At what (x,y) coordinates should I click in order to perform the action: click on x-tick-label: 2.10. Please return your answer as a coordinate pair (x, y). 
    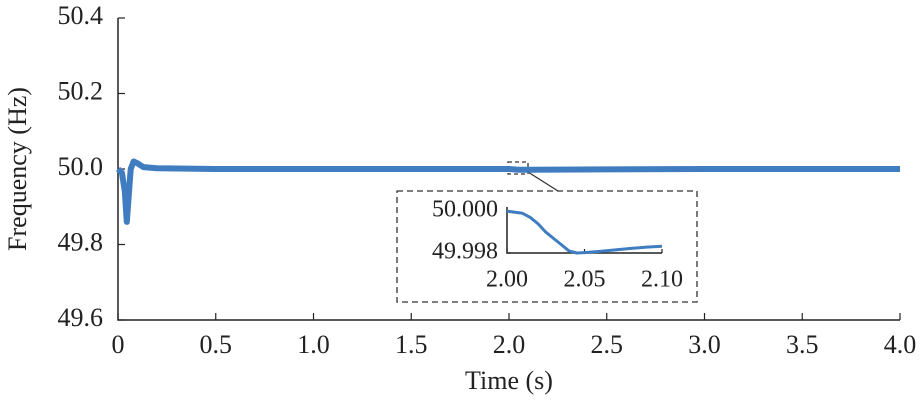
    Looking at the image, I should click on (662, 280).